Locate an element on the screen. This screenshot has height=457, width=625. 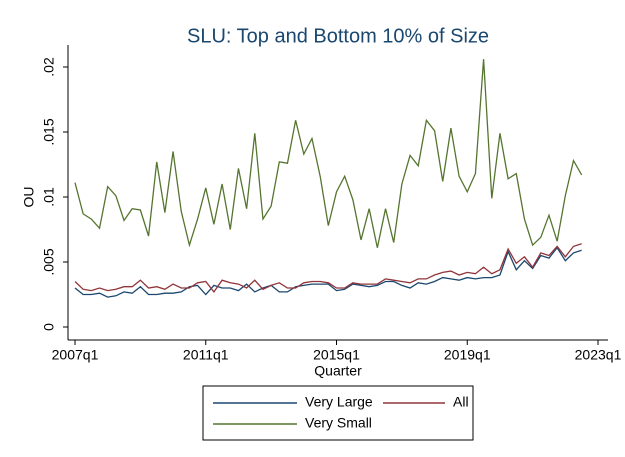
y-tick-label: .005 is located at coordinates (49, 261).